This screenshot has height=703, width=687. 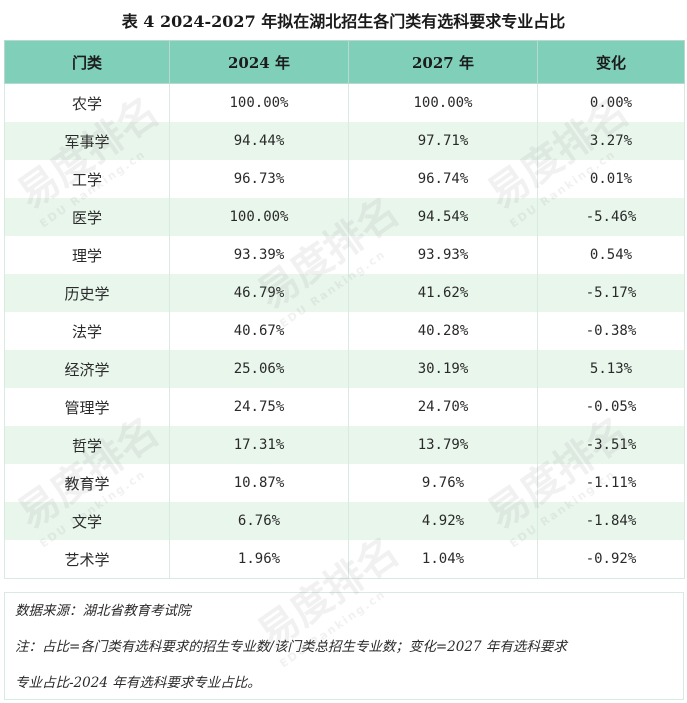 What do you see at coordinates (259, 141) in the screenshot?
I see `value-2024-cell: 94.44%` at bounding box center [259, 141].